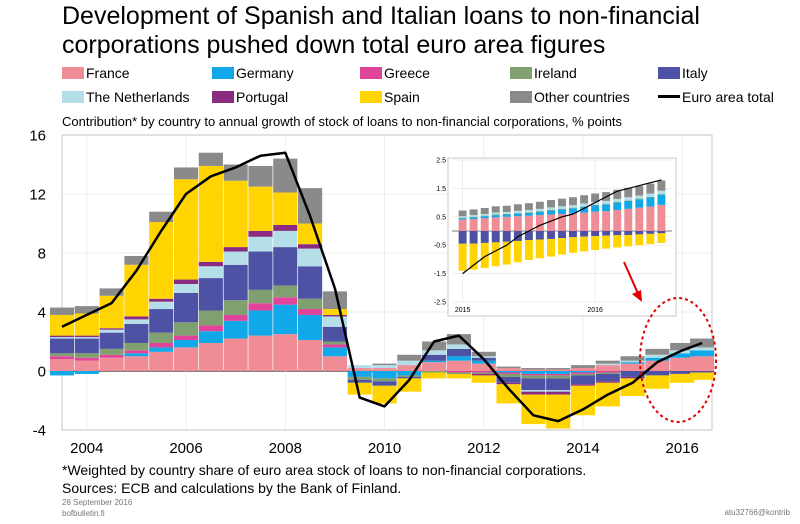  Describe the element at coordinates (83, 513) in the screenshot. I see `site: bofbulletin.fi` at that location.